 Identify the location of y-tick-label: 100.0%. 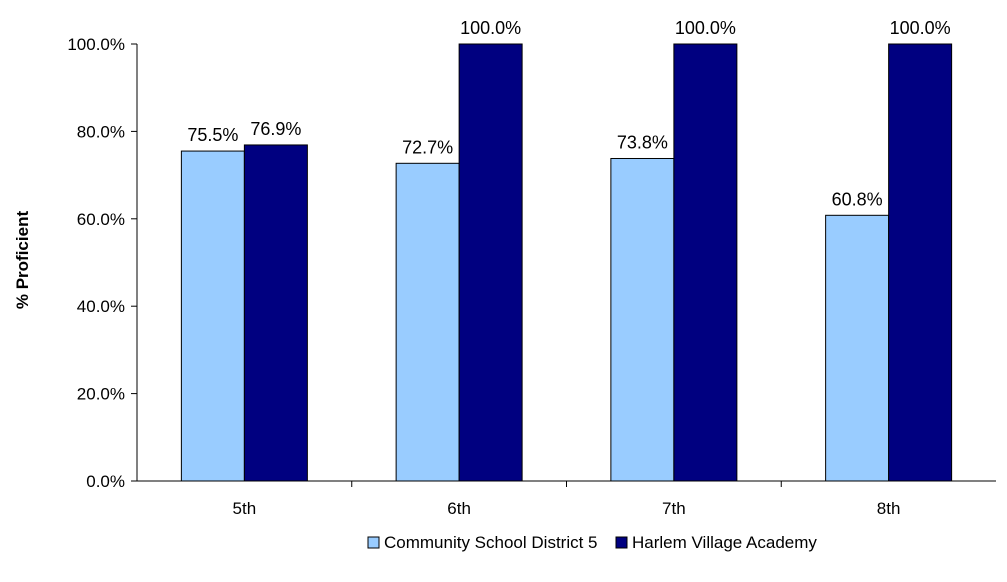
(96, 44).